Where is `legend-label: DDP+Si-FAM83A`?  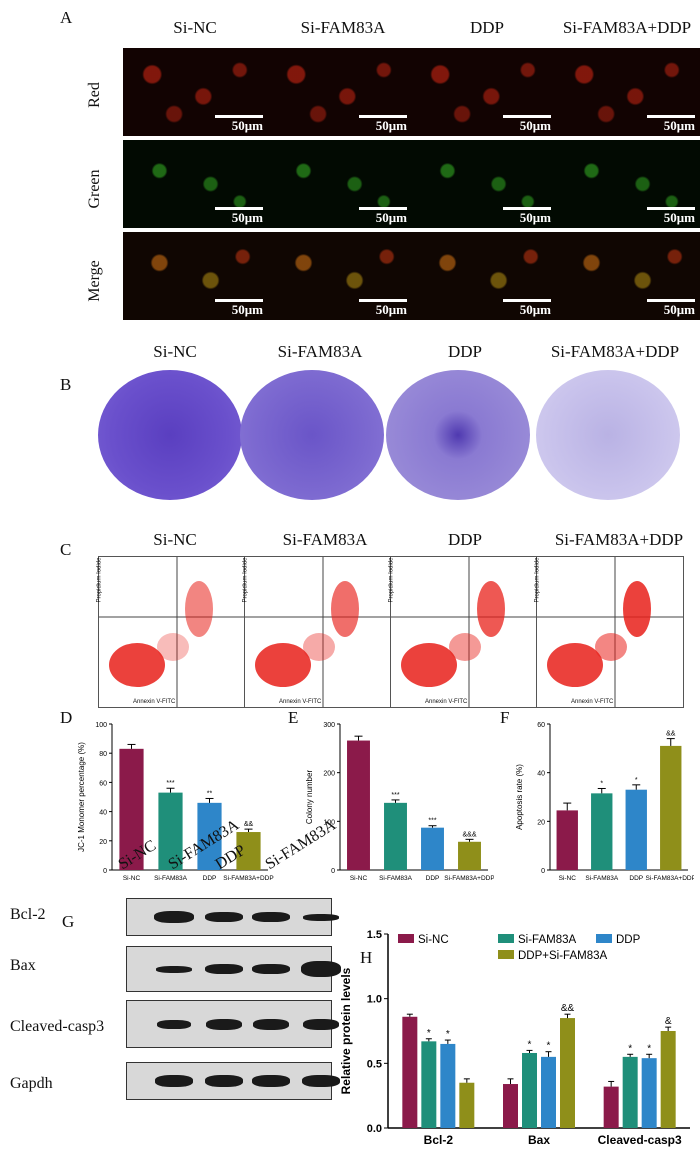
legend-label: DDP+Si-FAM83A is located at coordinates (562, 956).